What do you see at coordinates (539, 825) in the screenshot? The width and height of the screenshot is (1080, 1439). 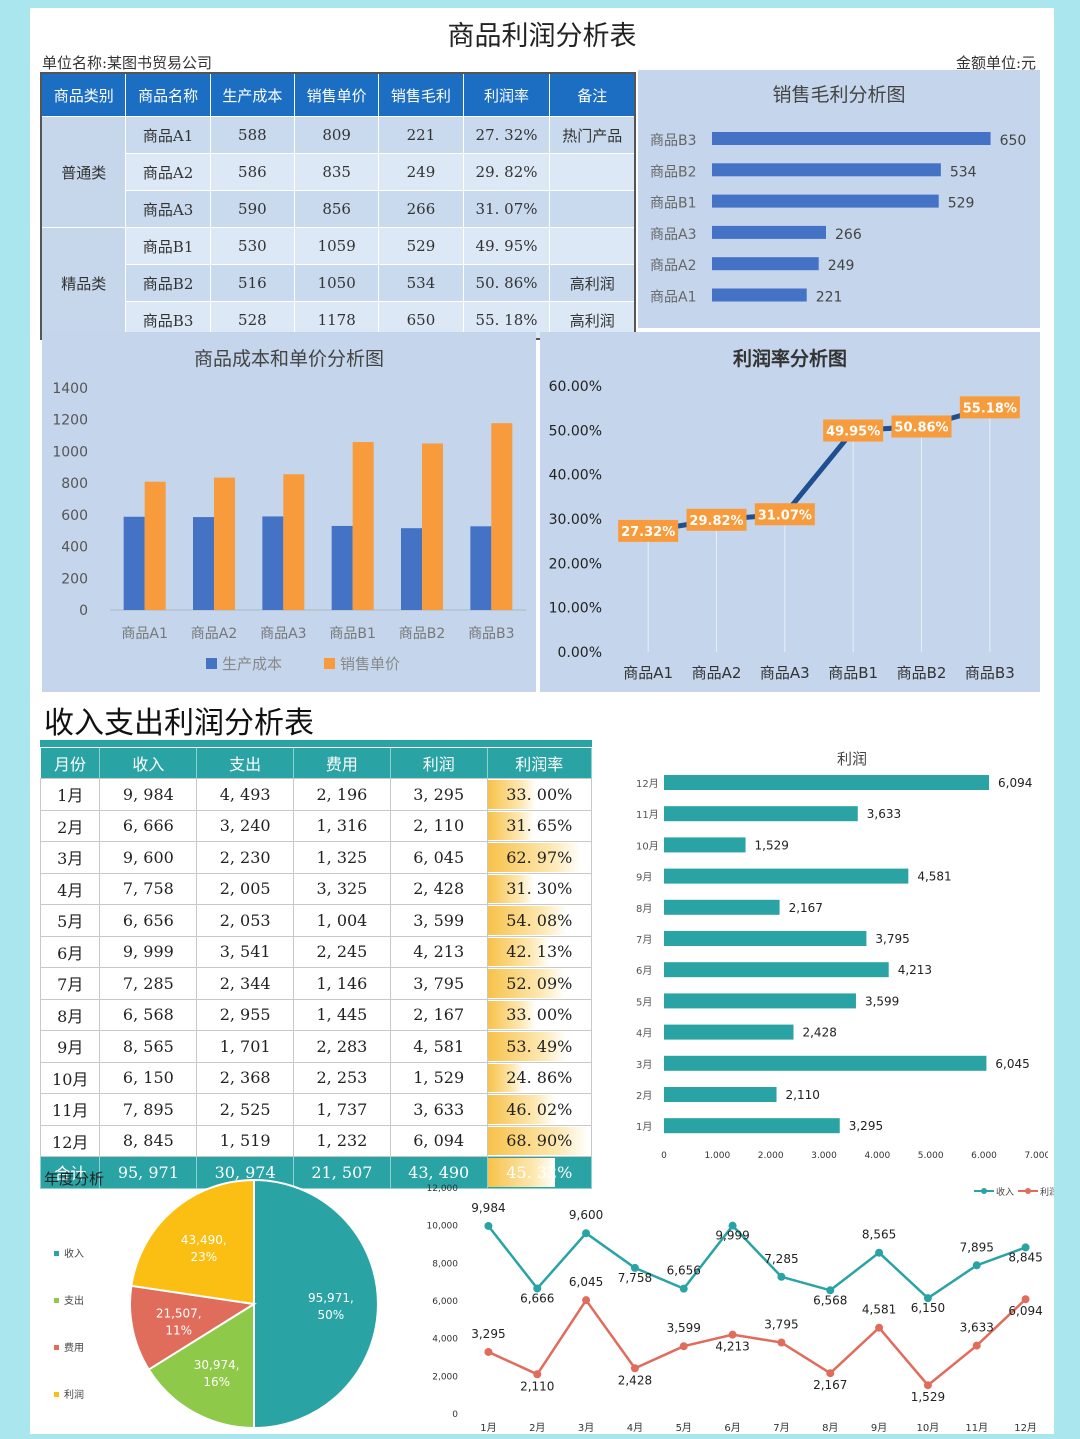 I see `rate-cell: 31. 65%` at bounding box center [539, 825].